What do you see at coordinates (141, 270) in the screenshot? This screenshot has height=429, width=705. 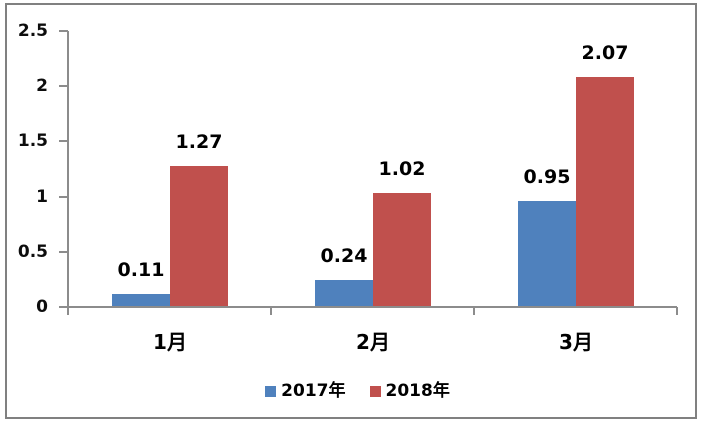 I see `data-label: 0.11` at bounding box center [141, 270].